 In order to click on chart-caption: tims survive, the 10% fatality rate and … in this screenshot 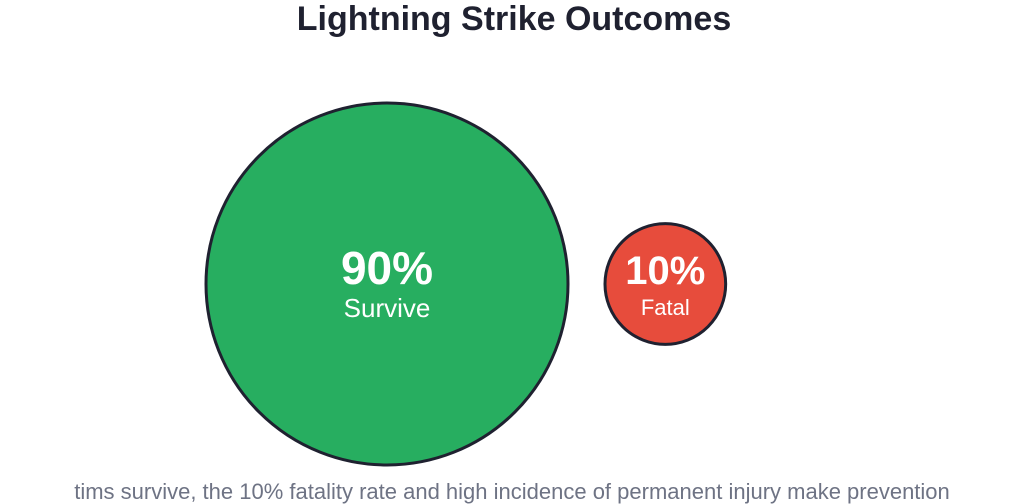, I will do `click(512, 491)`.